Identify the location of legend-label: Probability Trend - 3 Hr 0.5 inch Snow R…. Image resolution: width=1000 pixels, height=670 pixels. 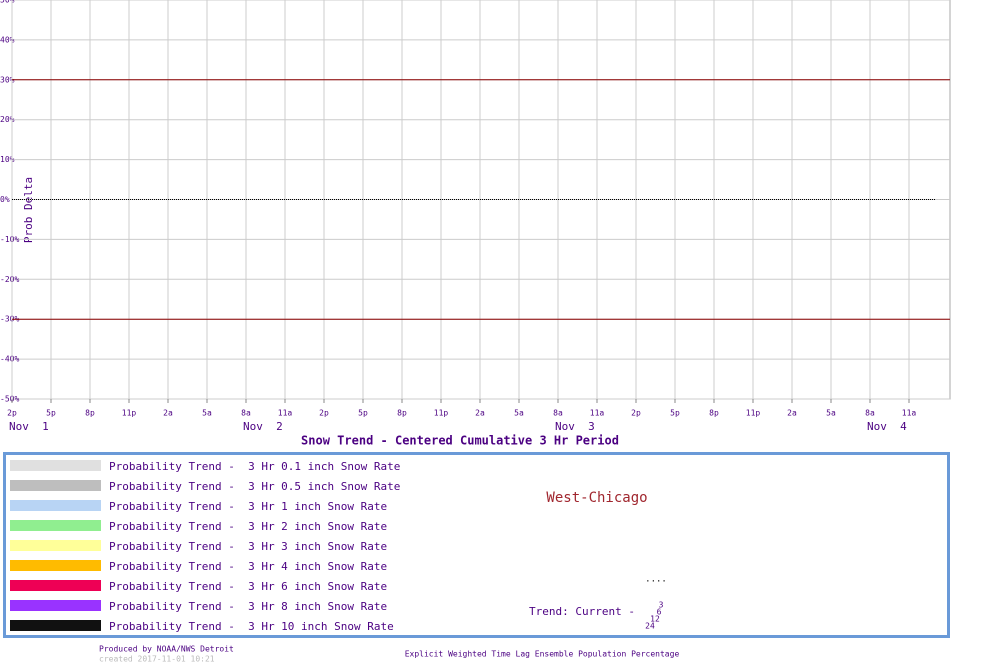
(254, 486).